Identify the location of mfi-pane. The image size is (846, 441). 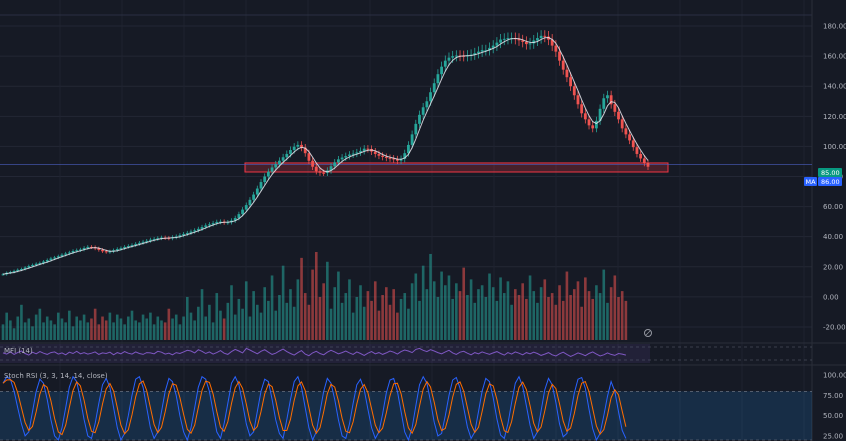
(406, 353).